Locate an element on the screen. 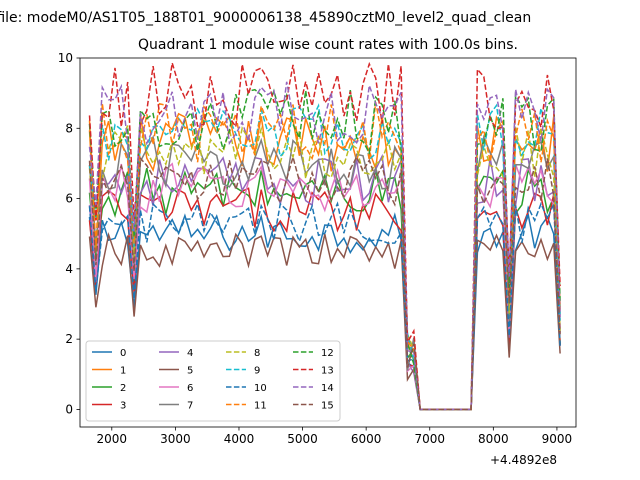 This screenshot has height=480, width=640. x-tick-label: 9000 is located at coordinates (557, 439).